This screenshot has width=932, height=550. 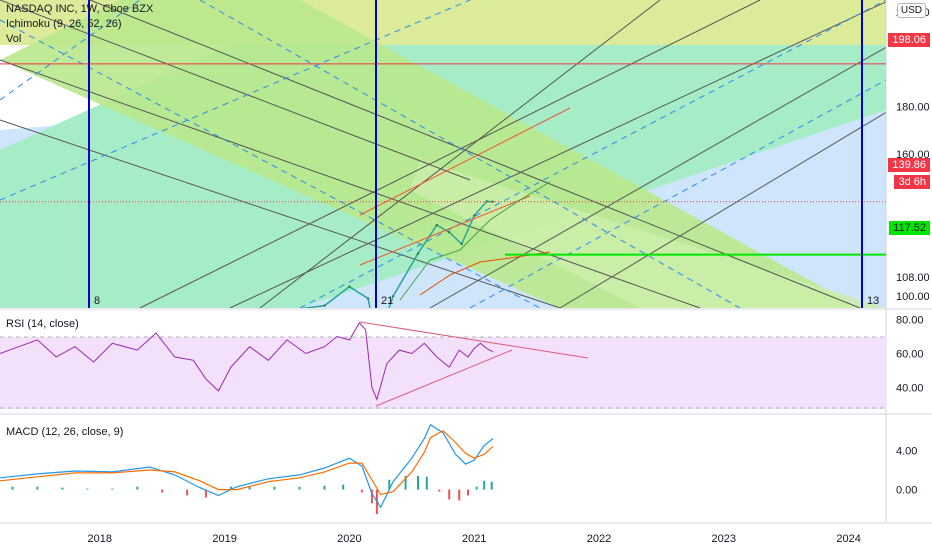 What do you see at coordinates (909, 228) in the screenshot?
I see `support-price-tag: 117.52` at bounding box center [909, 228].